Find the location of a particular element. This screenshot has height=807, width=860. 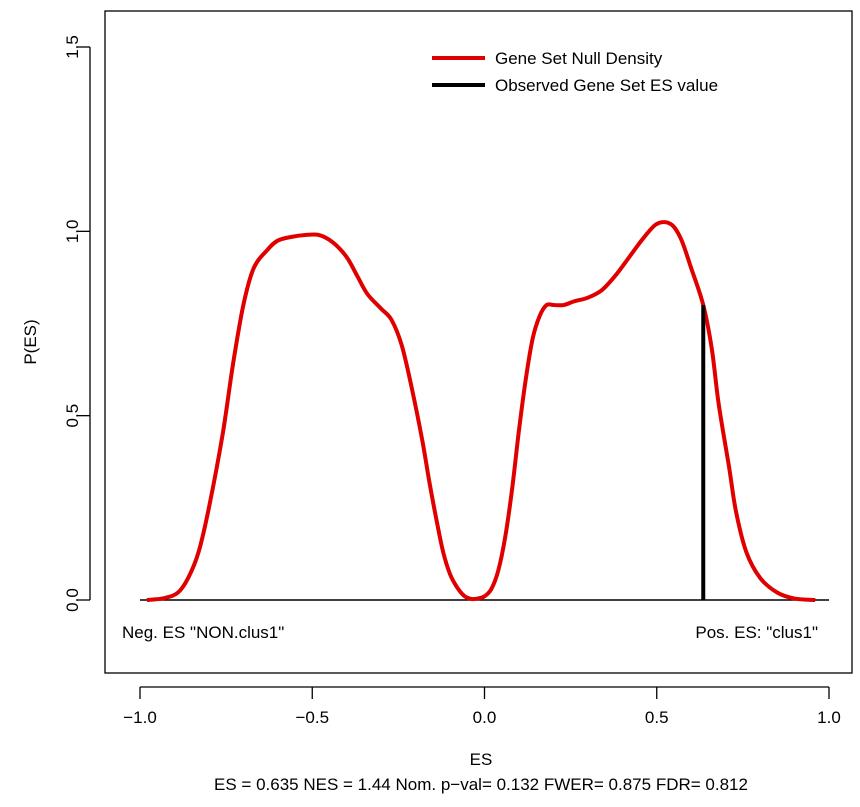

y-axis: 0.0 0.5 1.0 1.5 is located at coordinates (77, 323).